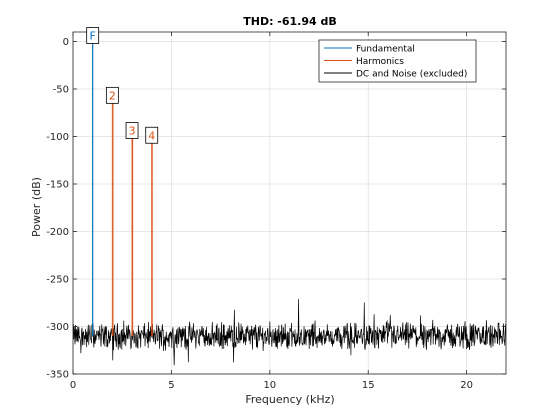 The image size is (560, 420). I want to click on x-axis-label: Frequency (kHz), so click(289, 399).